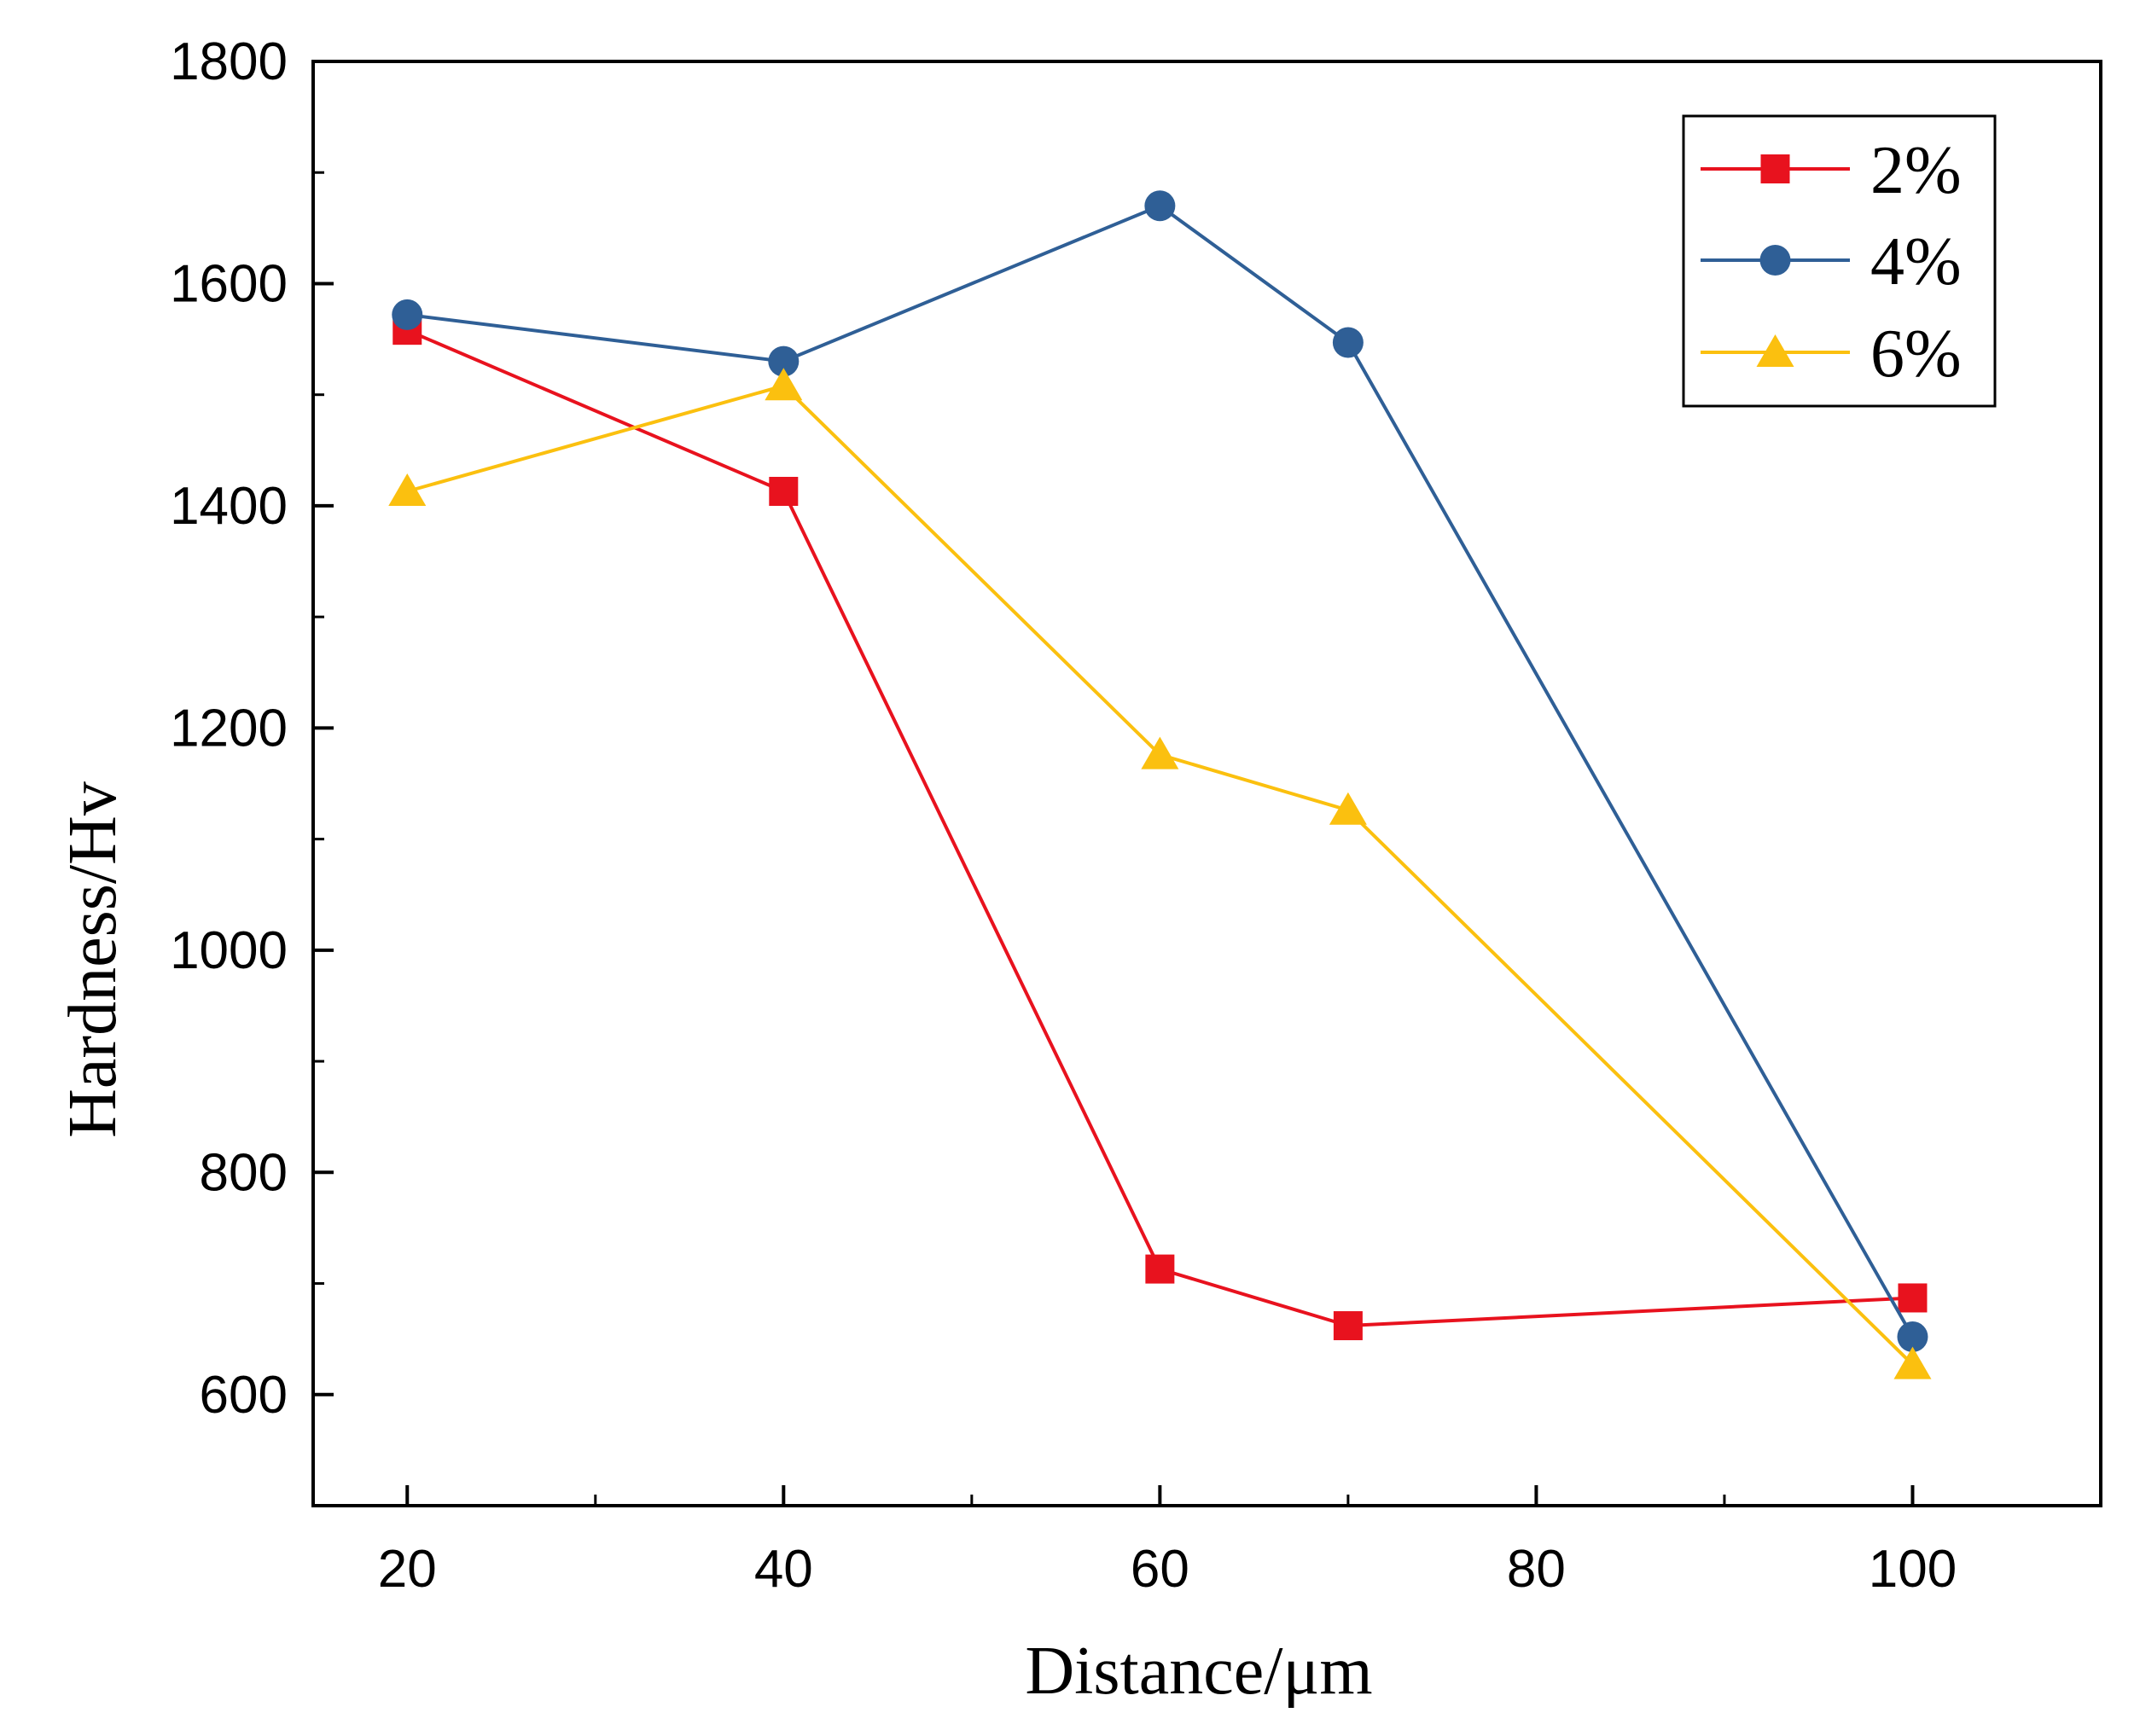 Image resolution: width=2140 pixels, height=1736 pixels. I want to click on y-axis-title: Hardness/Hv, so click(93, 959).